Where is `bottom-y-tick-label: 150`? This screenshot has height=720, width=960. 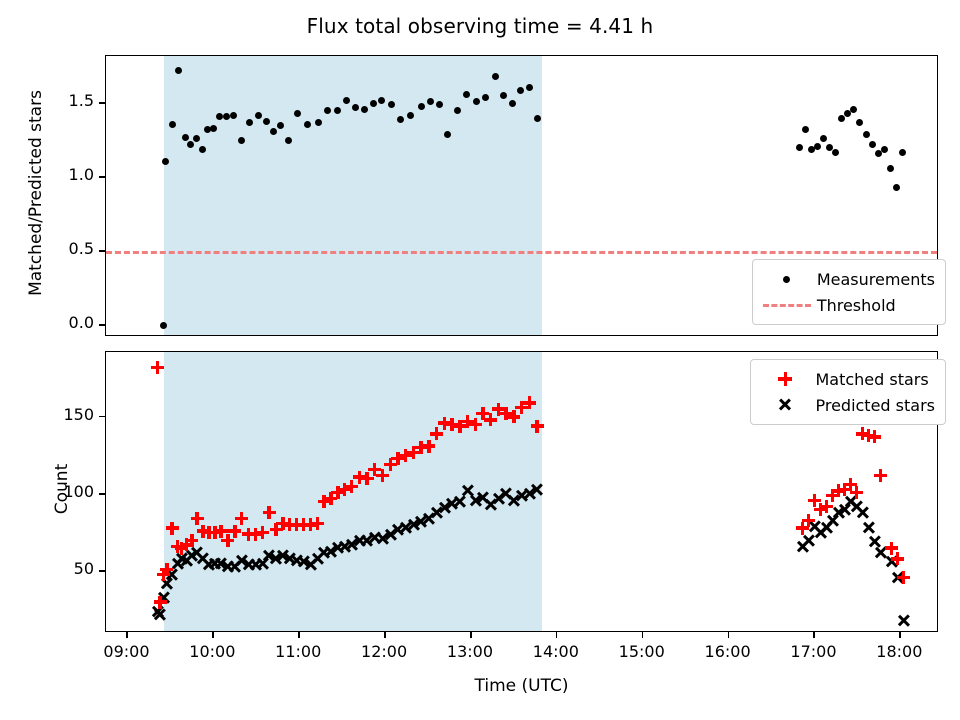 bottom-y-tick-label: 150 is located at coordinates (78, 414).